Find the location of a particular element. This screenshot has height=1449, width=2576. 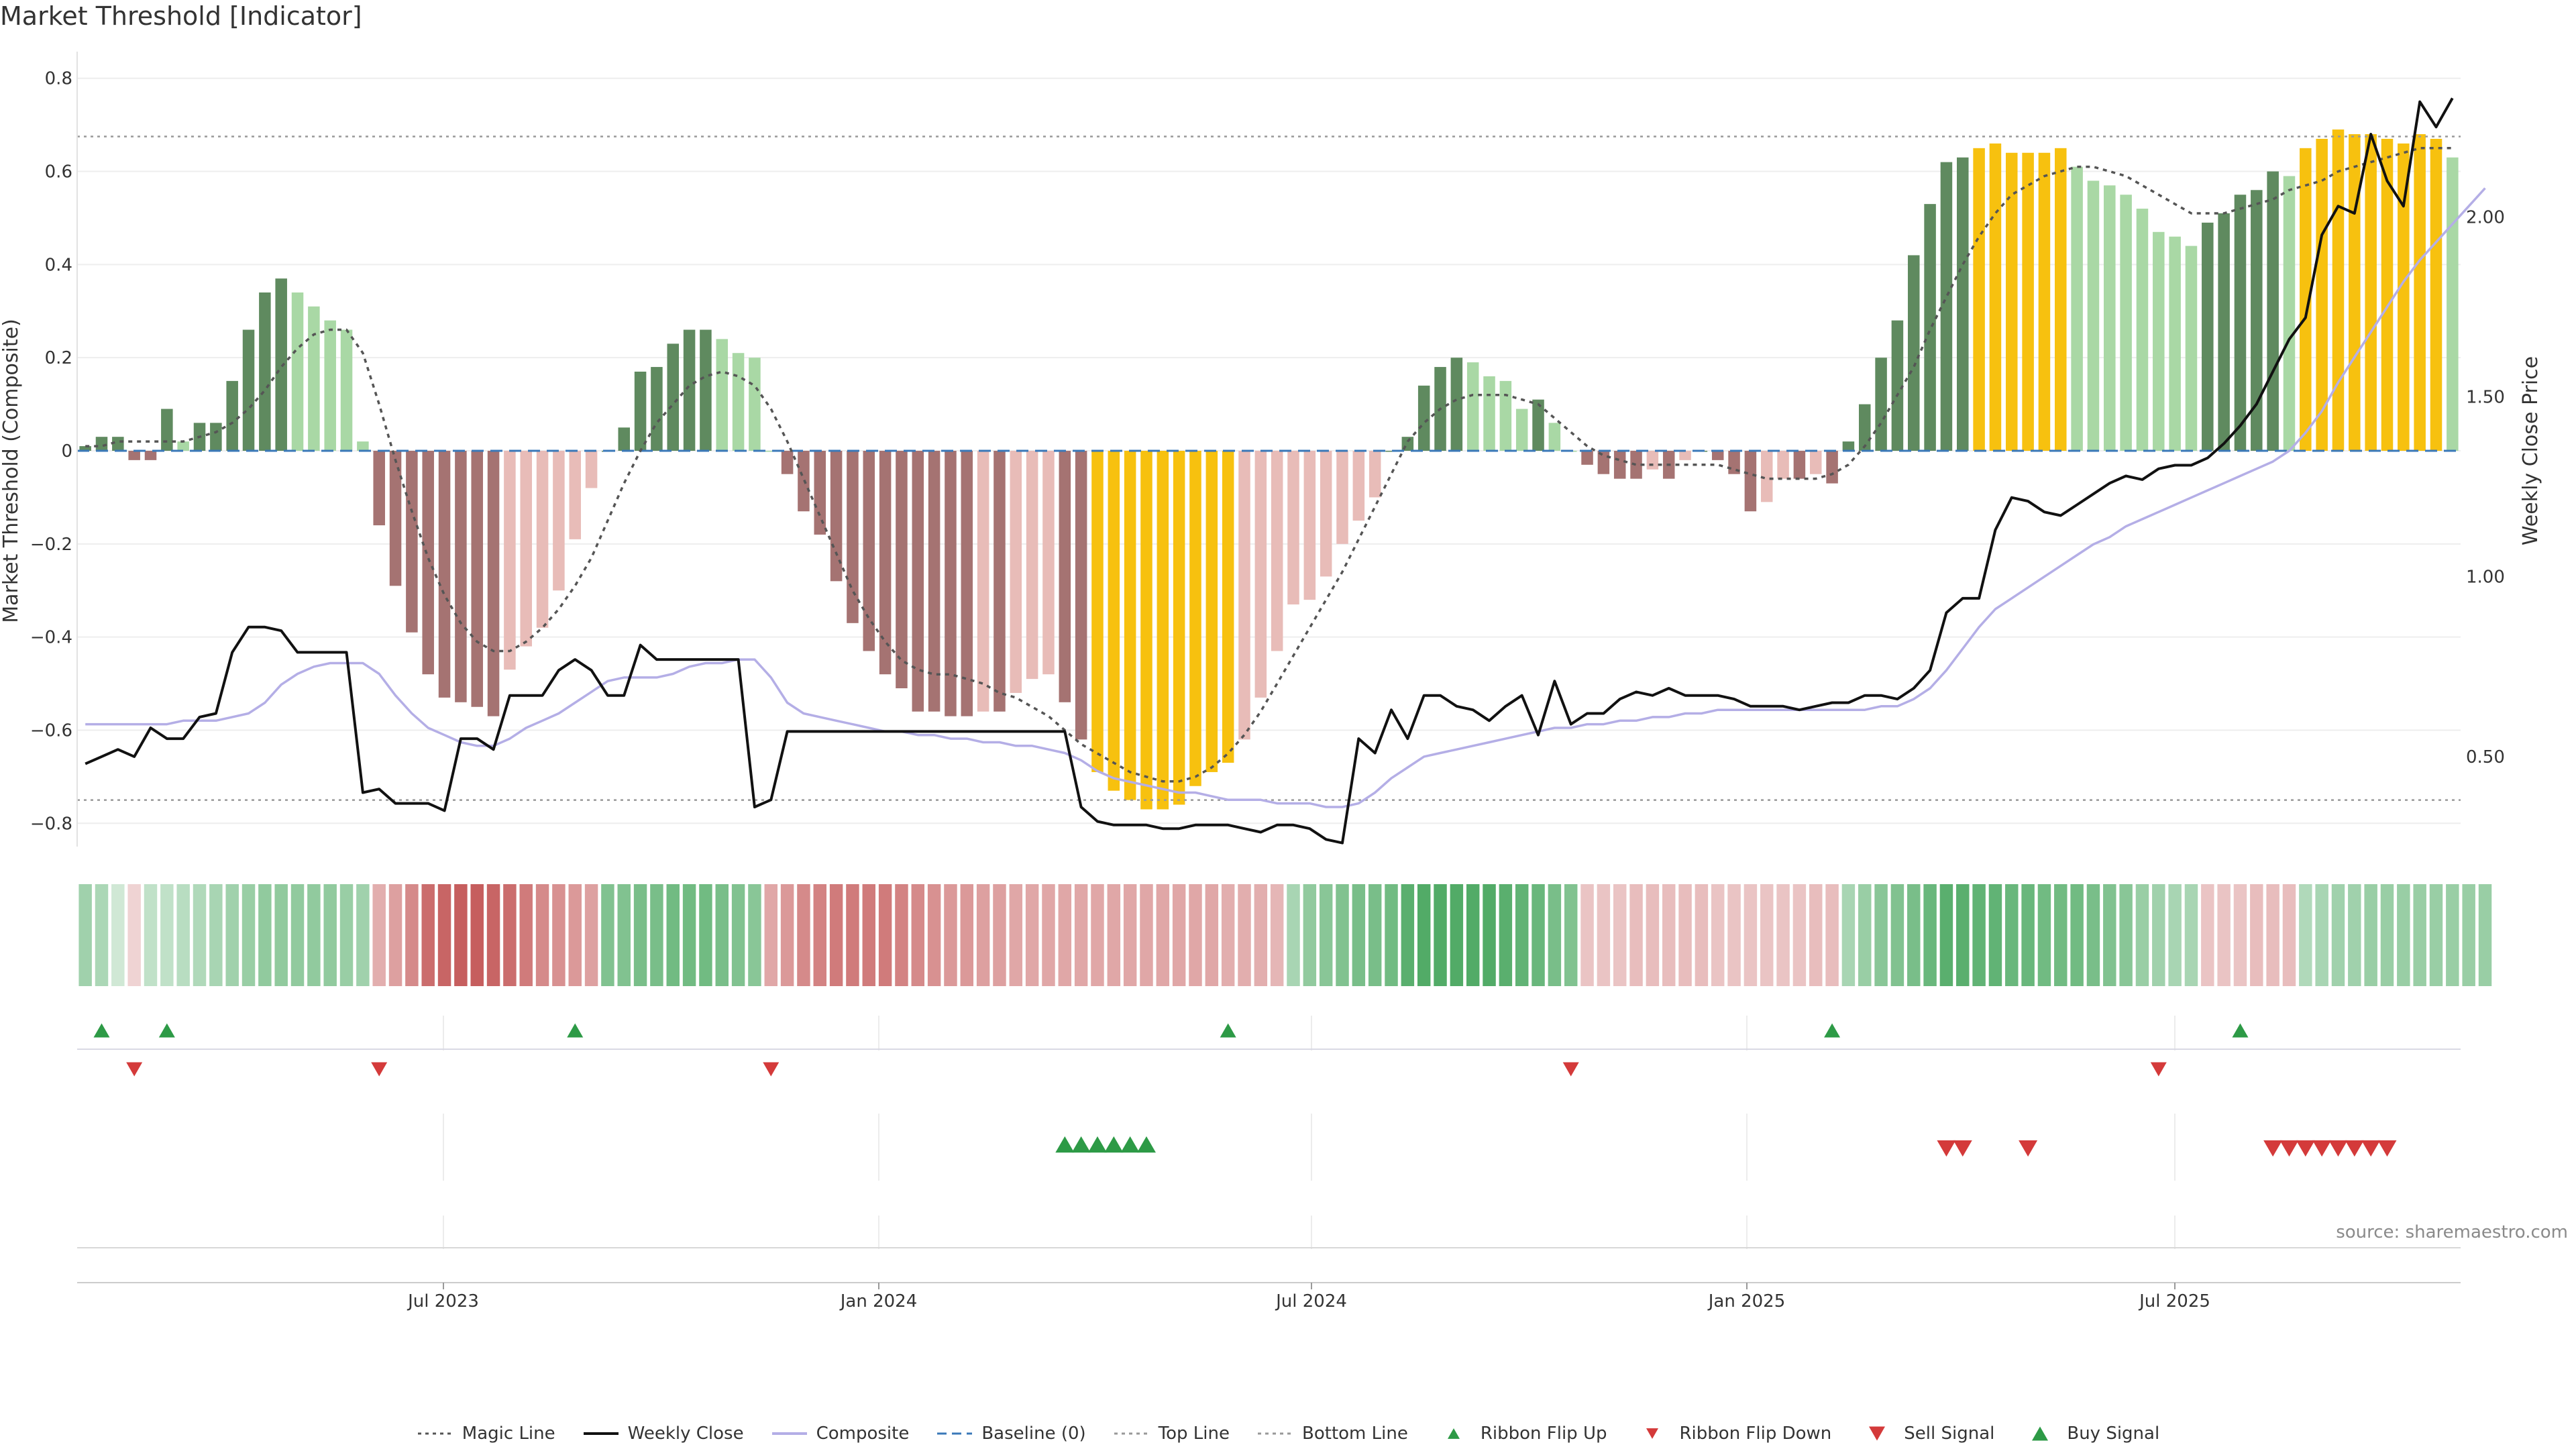

legend-item: Bottom Line is located at coordinates (1332, 1434).